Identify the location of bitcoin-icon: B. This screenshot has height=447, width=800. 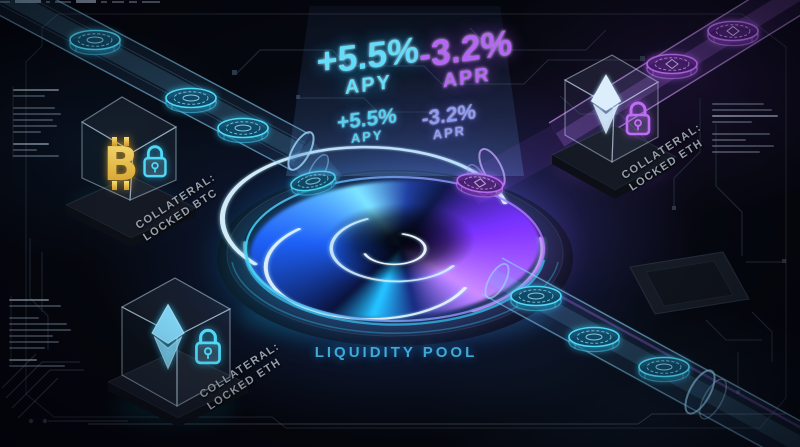
(121, 164).